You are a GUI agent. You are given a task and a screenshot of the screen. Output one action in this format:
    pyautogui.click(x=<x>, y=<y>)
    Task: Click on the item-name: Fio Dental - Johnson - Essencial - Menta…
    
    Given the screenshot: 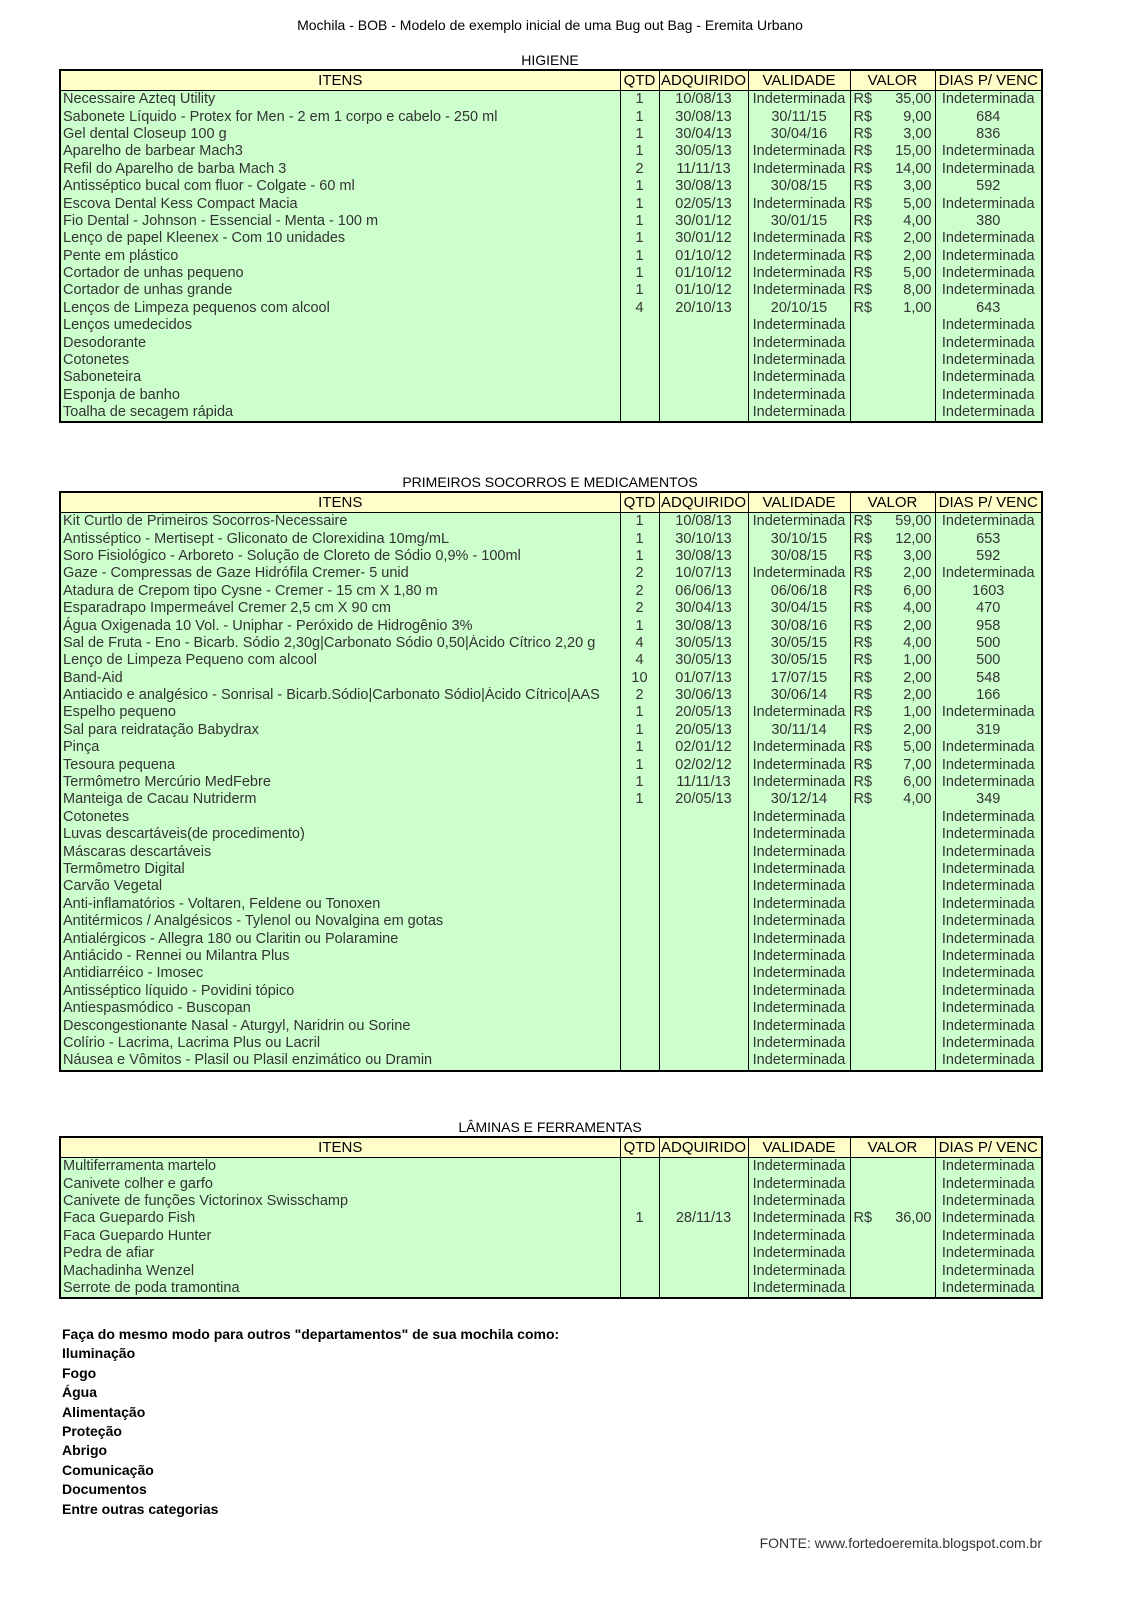 What is the action you would take?
    pyautogui.click(x=340, y=221)
    